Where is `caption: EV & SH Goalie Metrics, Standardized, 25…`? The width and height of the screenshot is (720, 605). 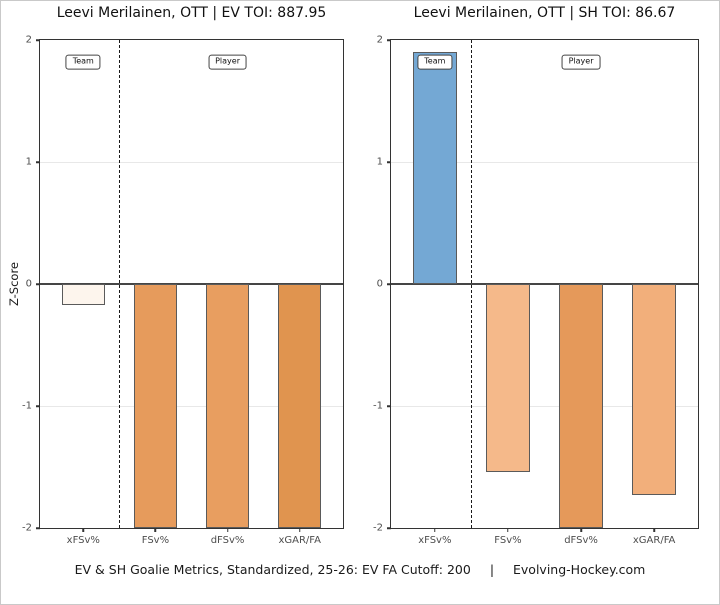
caption: EV & SH Goalie Metrics, Standardized, 25… is located at coordinates (360, 569).